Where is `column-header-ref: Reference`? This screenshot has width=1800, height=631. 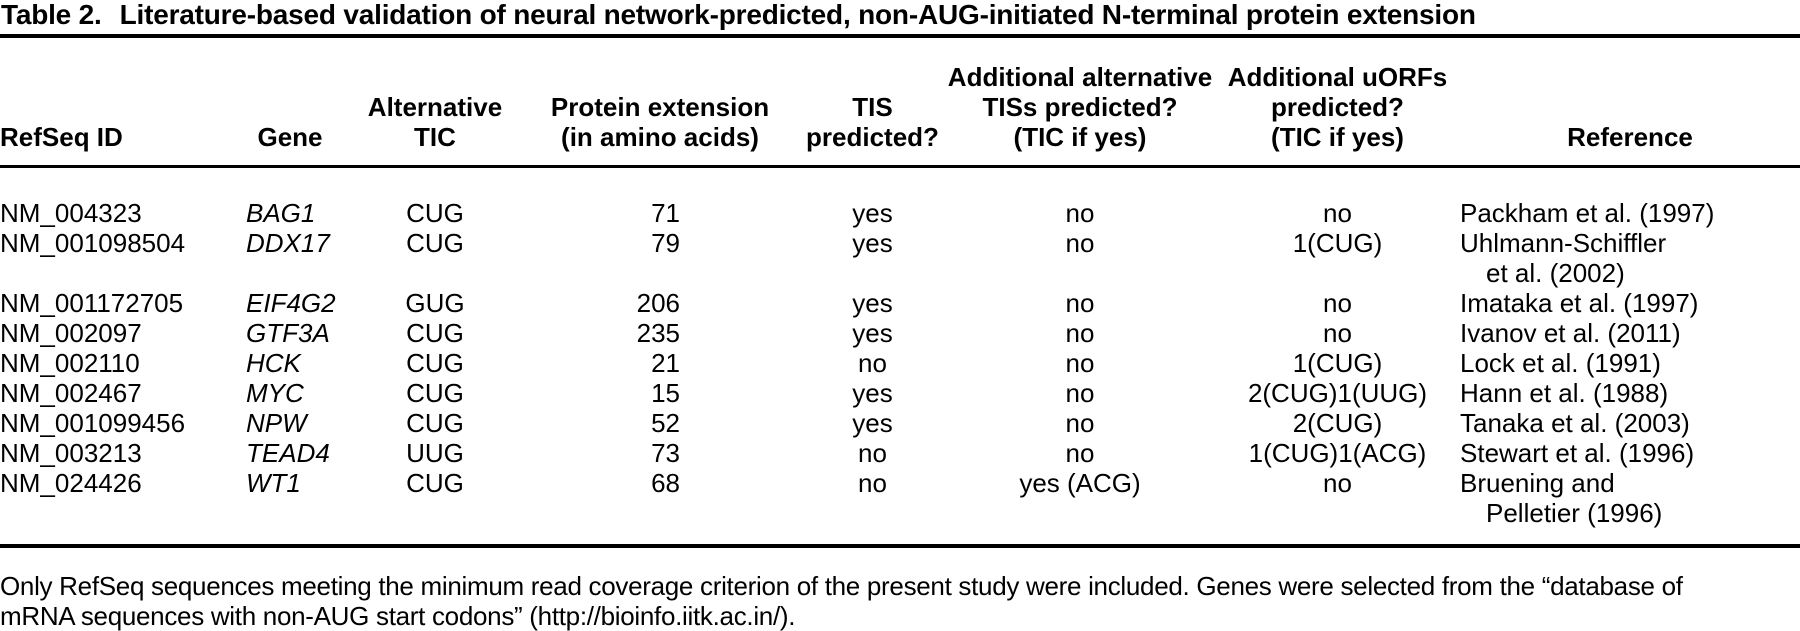 column-header-ref: Reference is located at coordinates (1630, 103).